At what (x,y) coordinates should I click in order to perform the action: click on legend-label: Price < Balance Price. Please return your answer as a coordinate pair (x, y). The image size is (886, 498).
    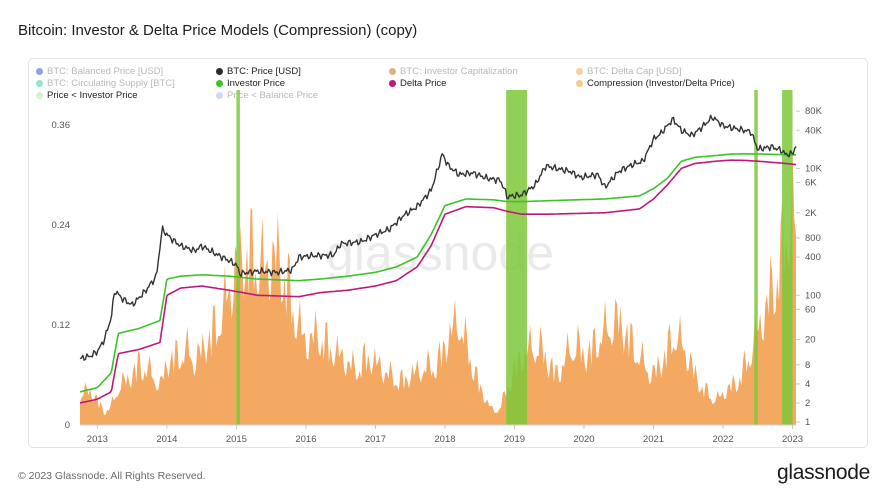
    Looking at the image, I should click on (273, 95).